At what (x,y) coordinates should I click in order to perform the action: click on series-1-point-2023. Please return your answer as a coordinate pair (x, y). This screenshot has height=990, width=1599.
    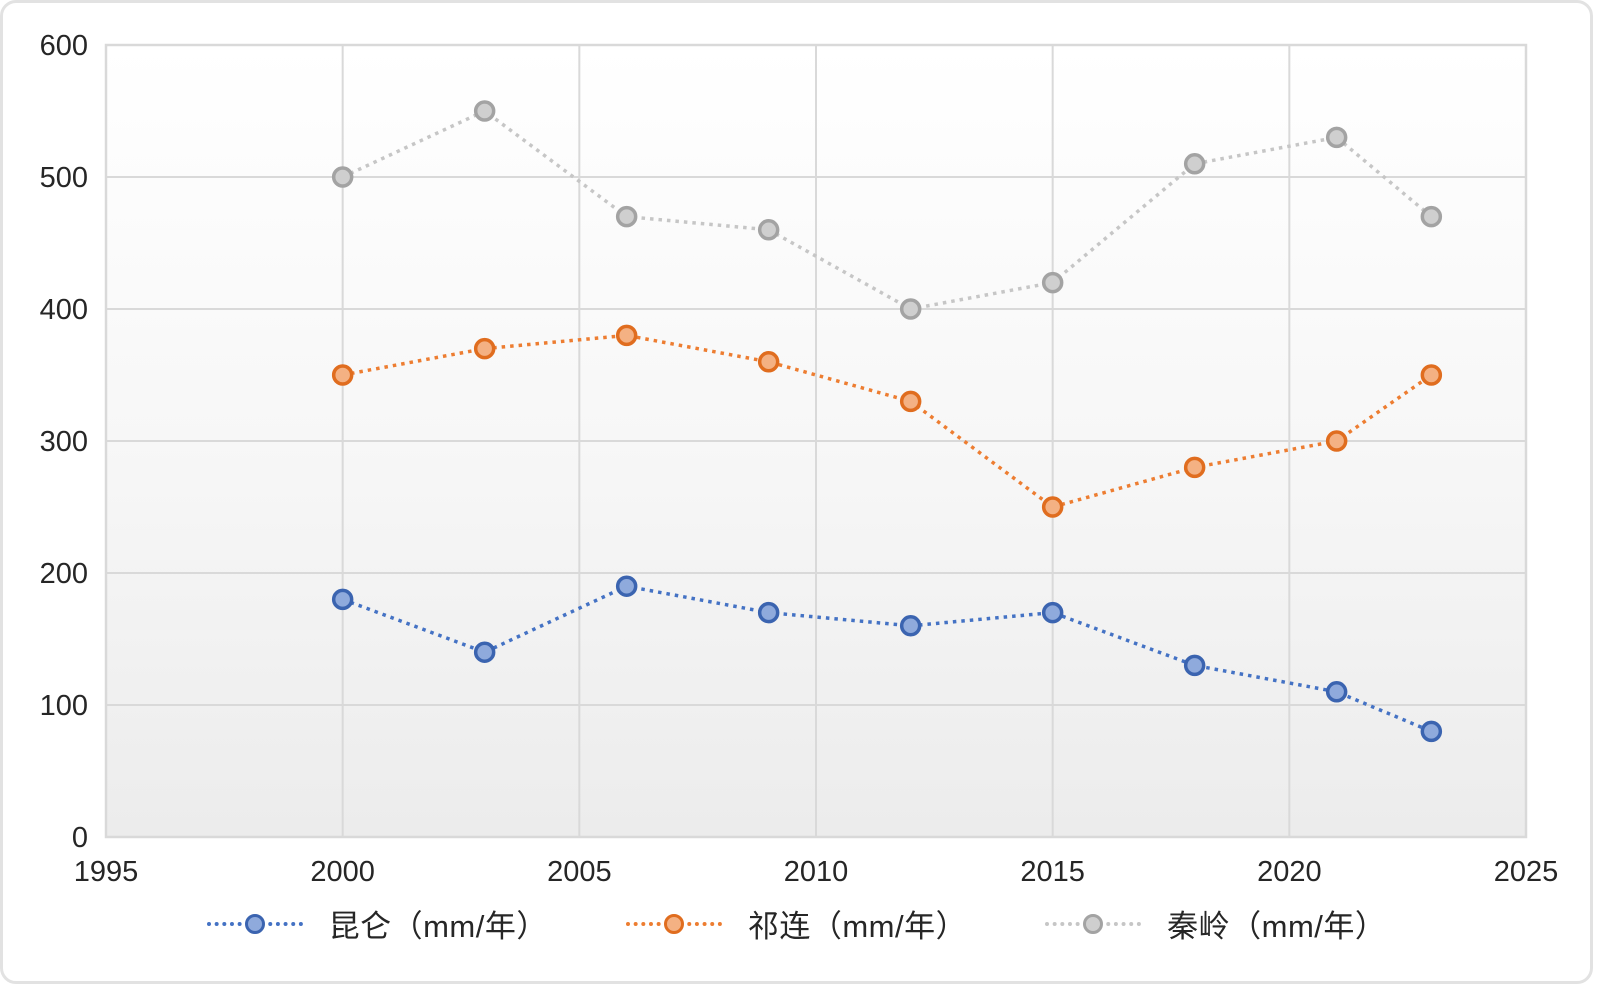
    Looking at the image, I should click on (1431, 375).